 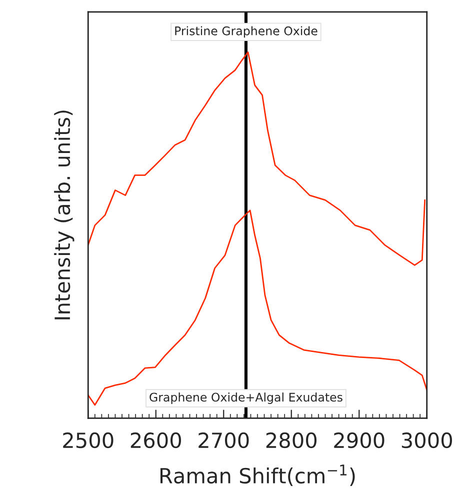 I want to click on x-tick-label: 2700, so click(x=223, y=440).